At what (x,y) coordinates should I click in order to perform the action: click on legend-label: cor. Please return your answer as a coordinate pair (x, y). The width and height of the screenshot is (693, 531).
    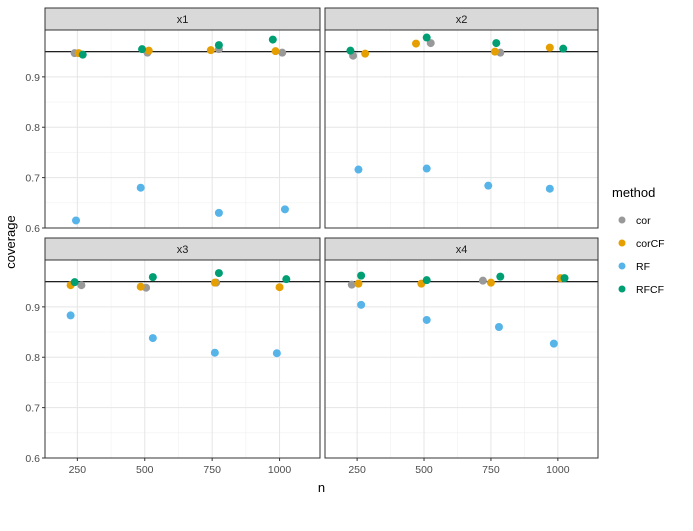
    Looking at the image, I should click on (643, 221).